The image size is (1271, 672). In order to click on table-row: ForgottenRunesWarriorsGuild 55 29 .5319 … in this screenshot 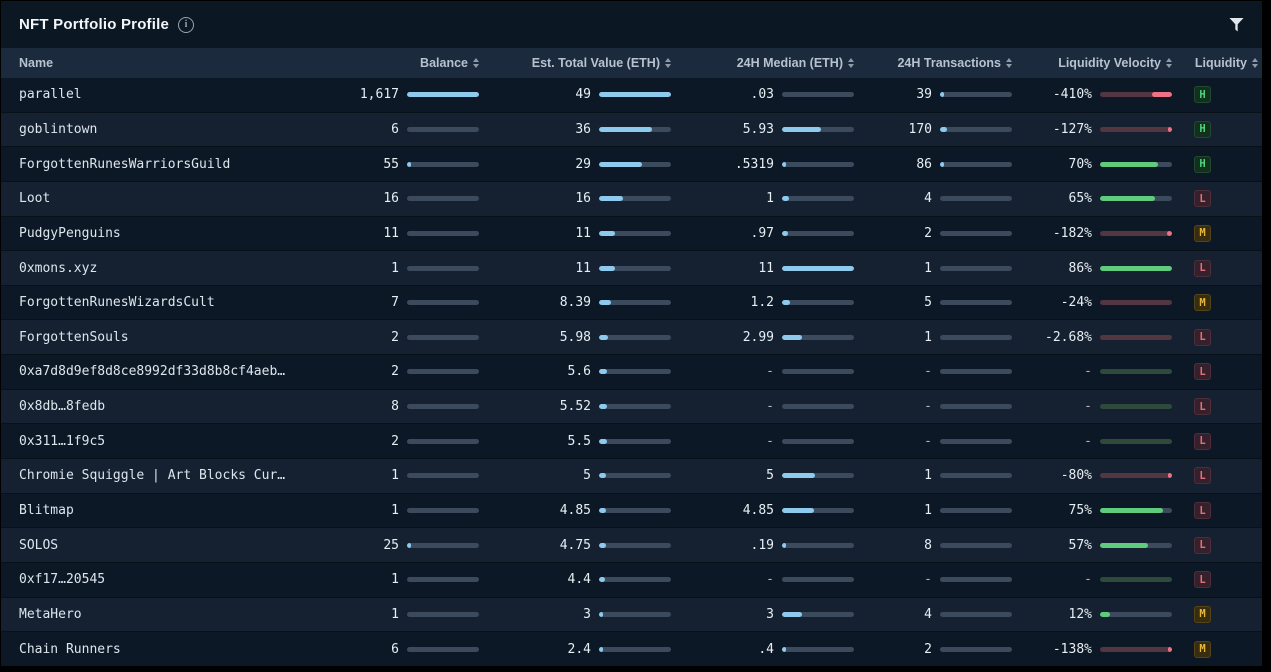, I will do `click(631, 164)`.